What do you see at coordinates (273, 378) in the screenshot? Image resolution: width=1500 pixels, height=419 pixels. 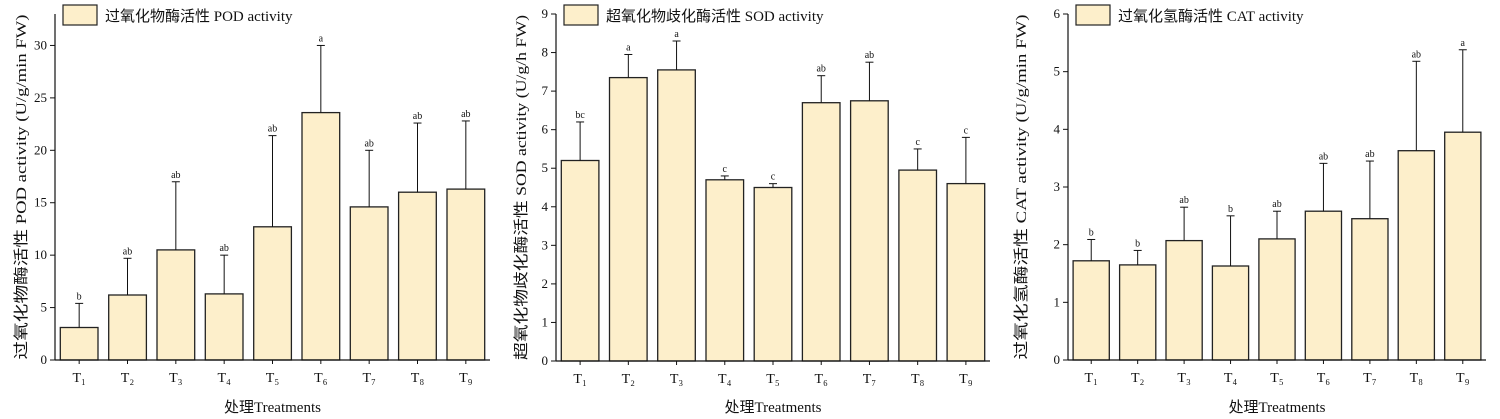 I see `pod-category-label-5: T₅` at bounding box center [273, 378].